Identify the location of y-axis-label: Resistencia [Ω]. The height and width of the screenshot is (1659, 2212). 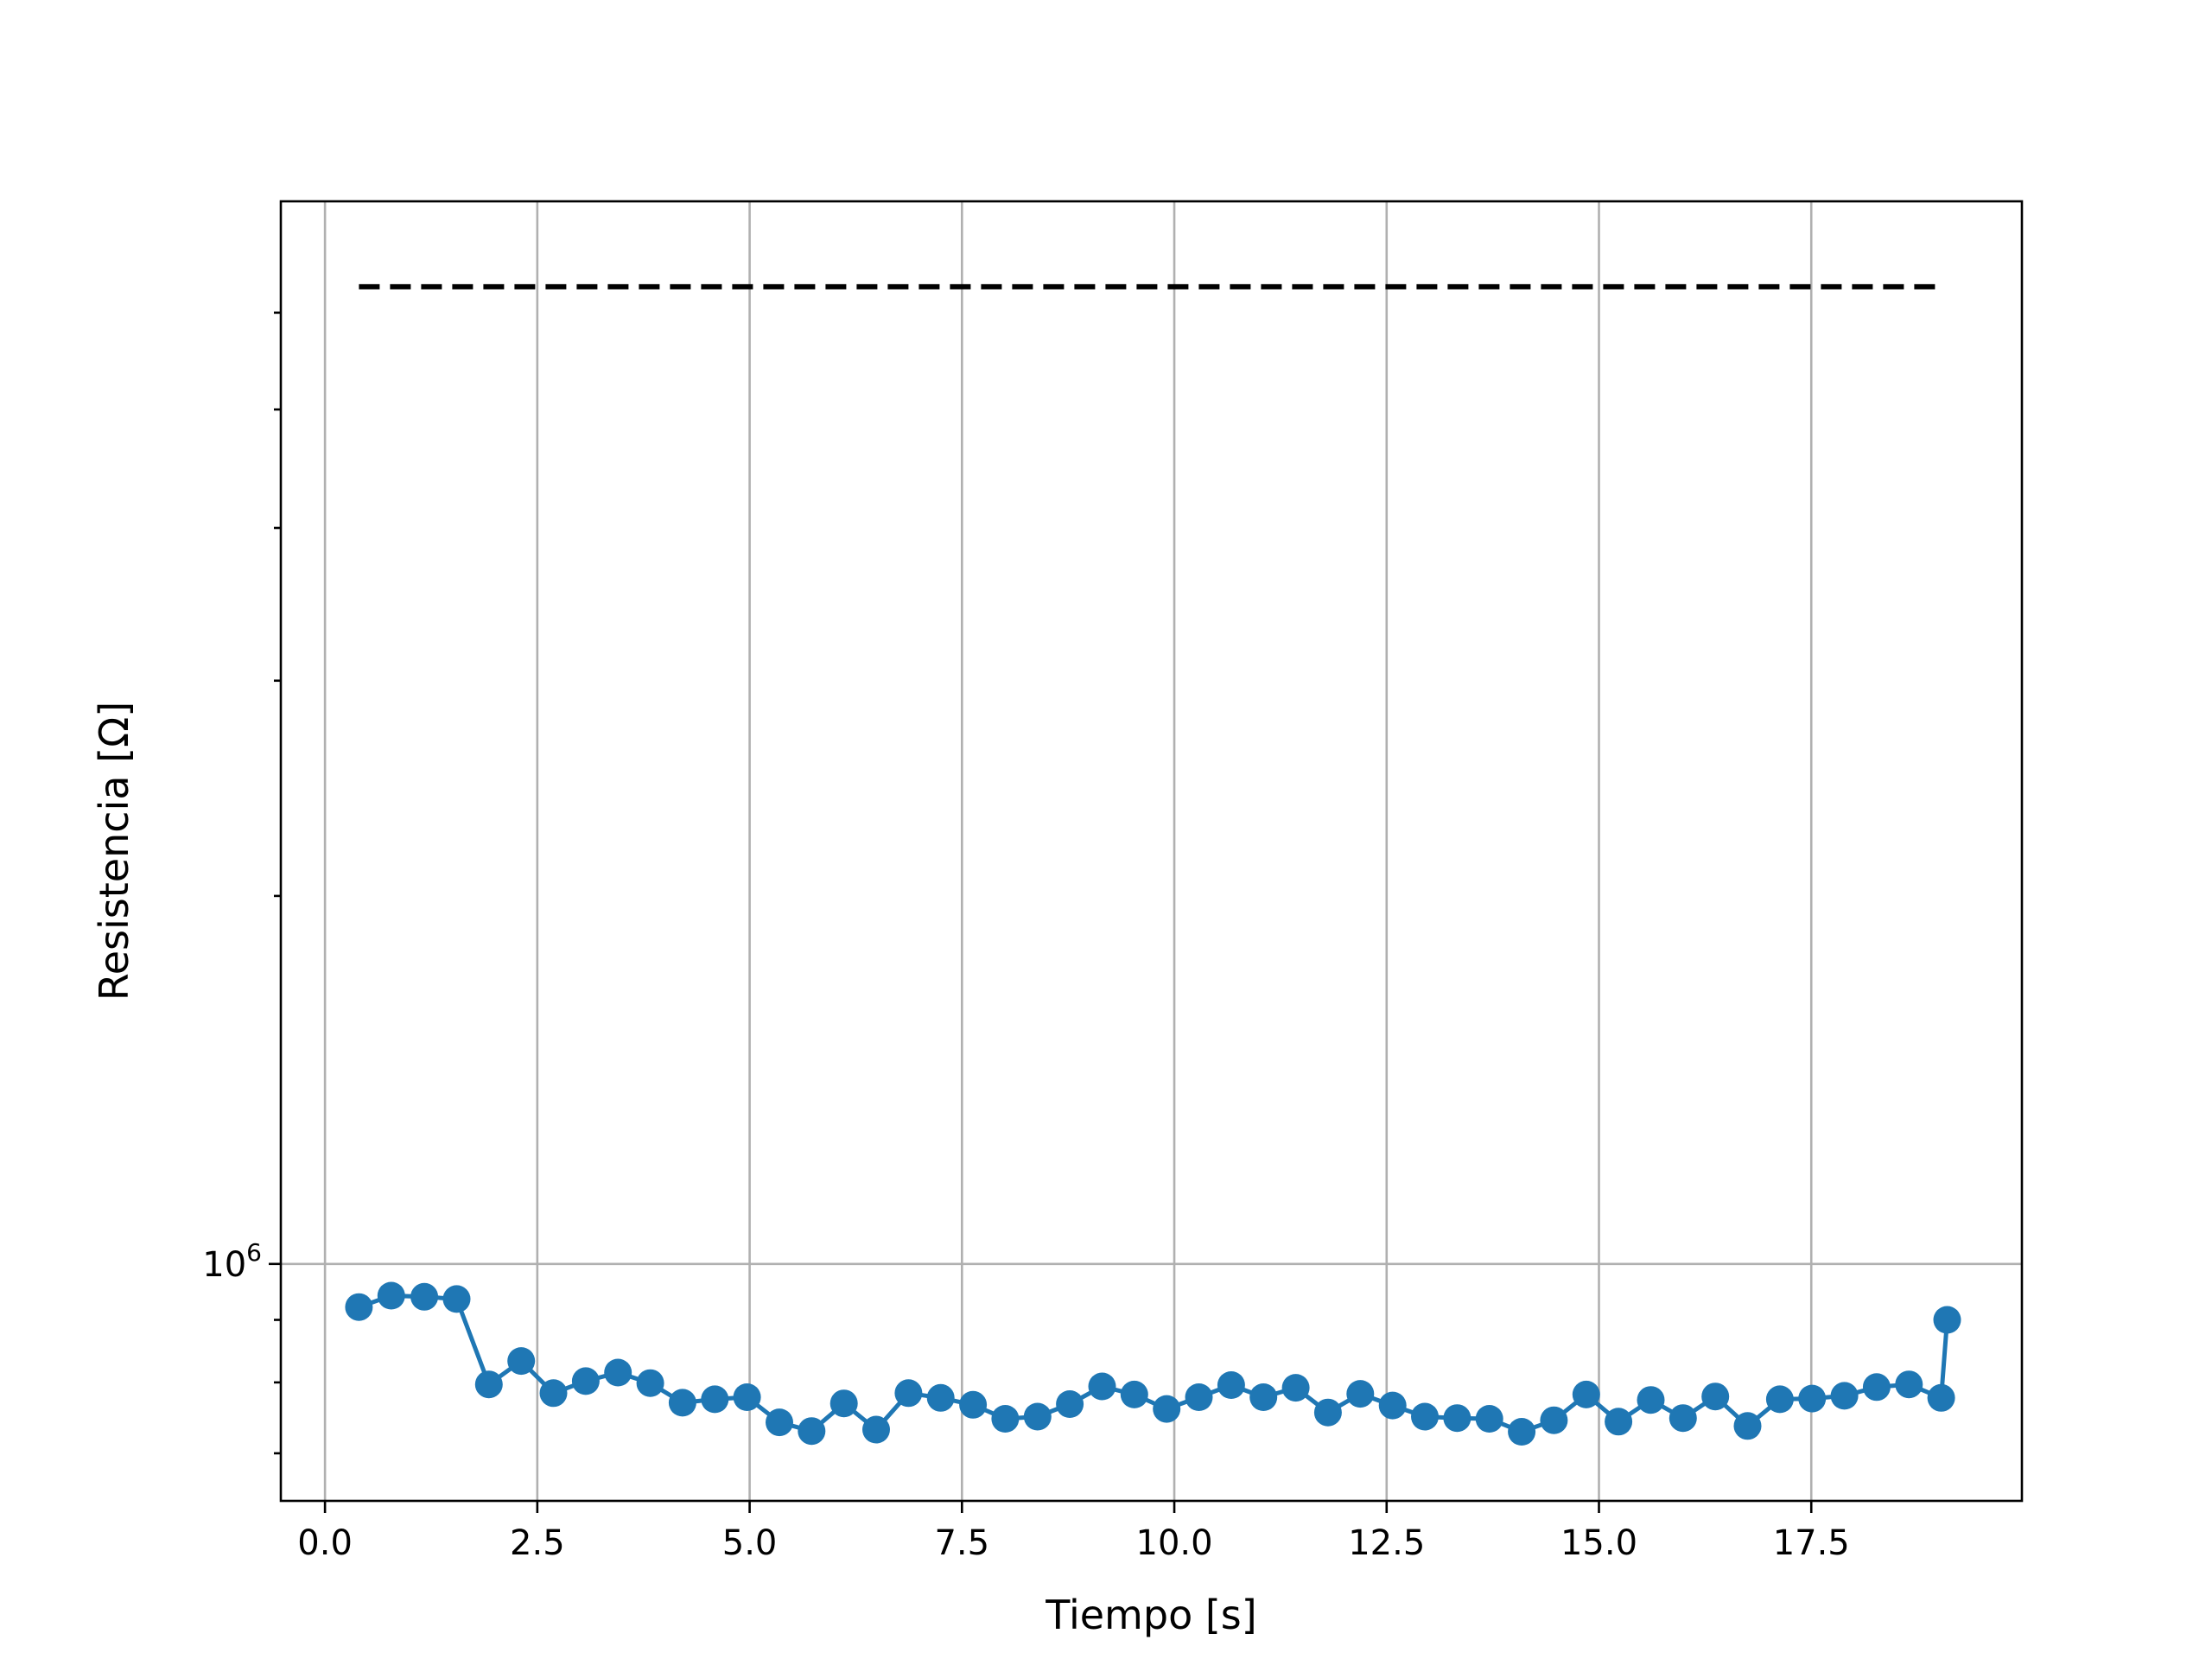
(114, 851).